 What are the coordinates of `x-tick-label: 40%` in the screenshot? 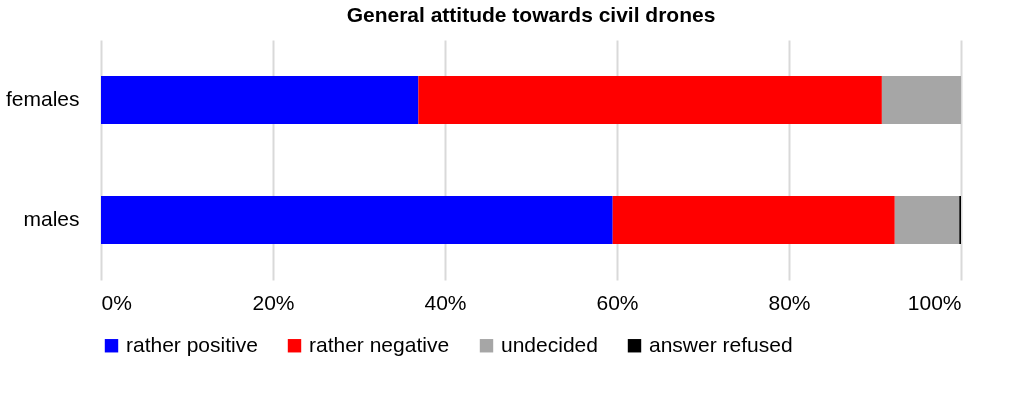 It's located at (445, 302).